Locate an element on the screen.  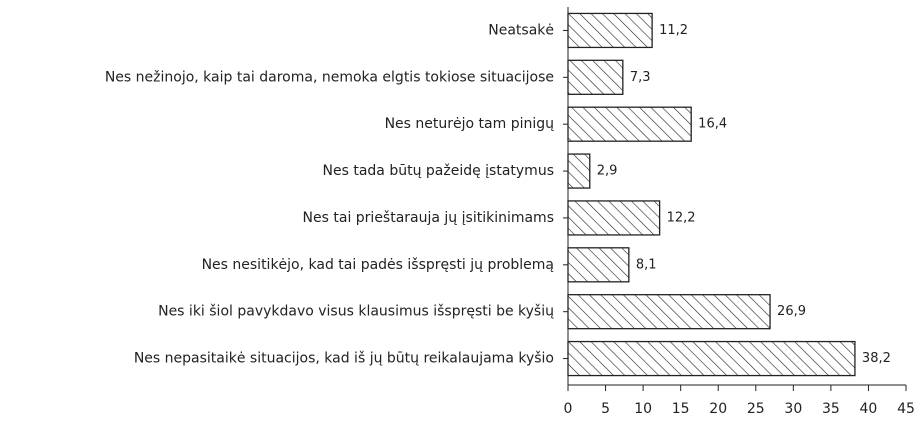
x-tick-label: 25 is located at coordinates (756, 409).